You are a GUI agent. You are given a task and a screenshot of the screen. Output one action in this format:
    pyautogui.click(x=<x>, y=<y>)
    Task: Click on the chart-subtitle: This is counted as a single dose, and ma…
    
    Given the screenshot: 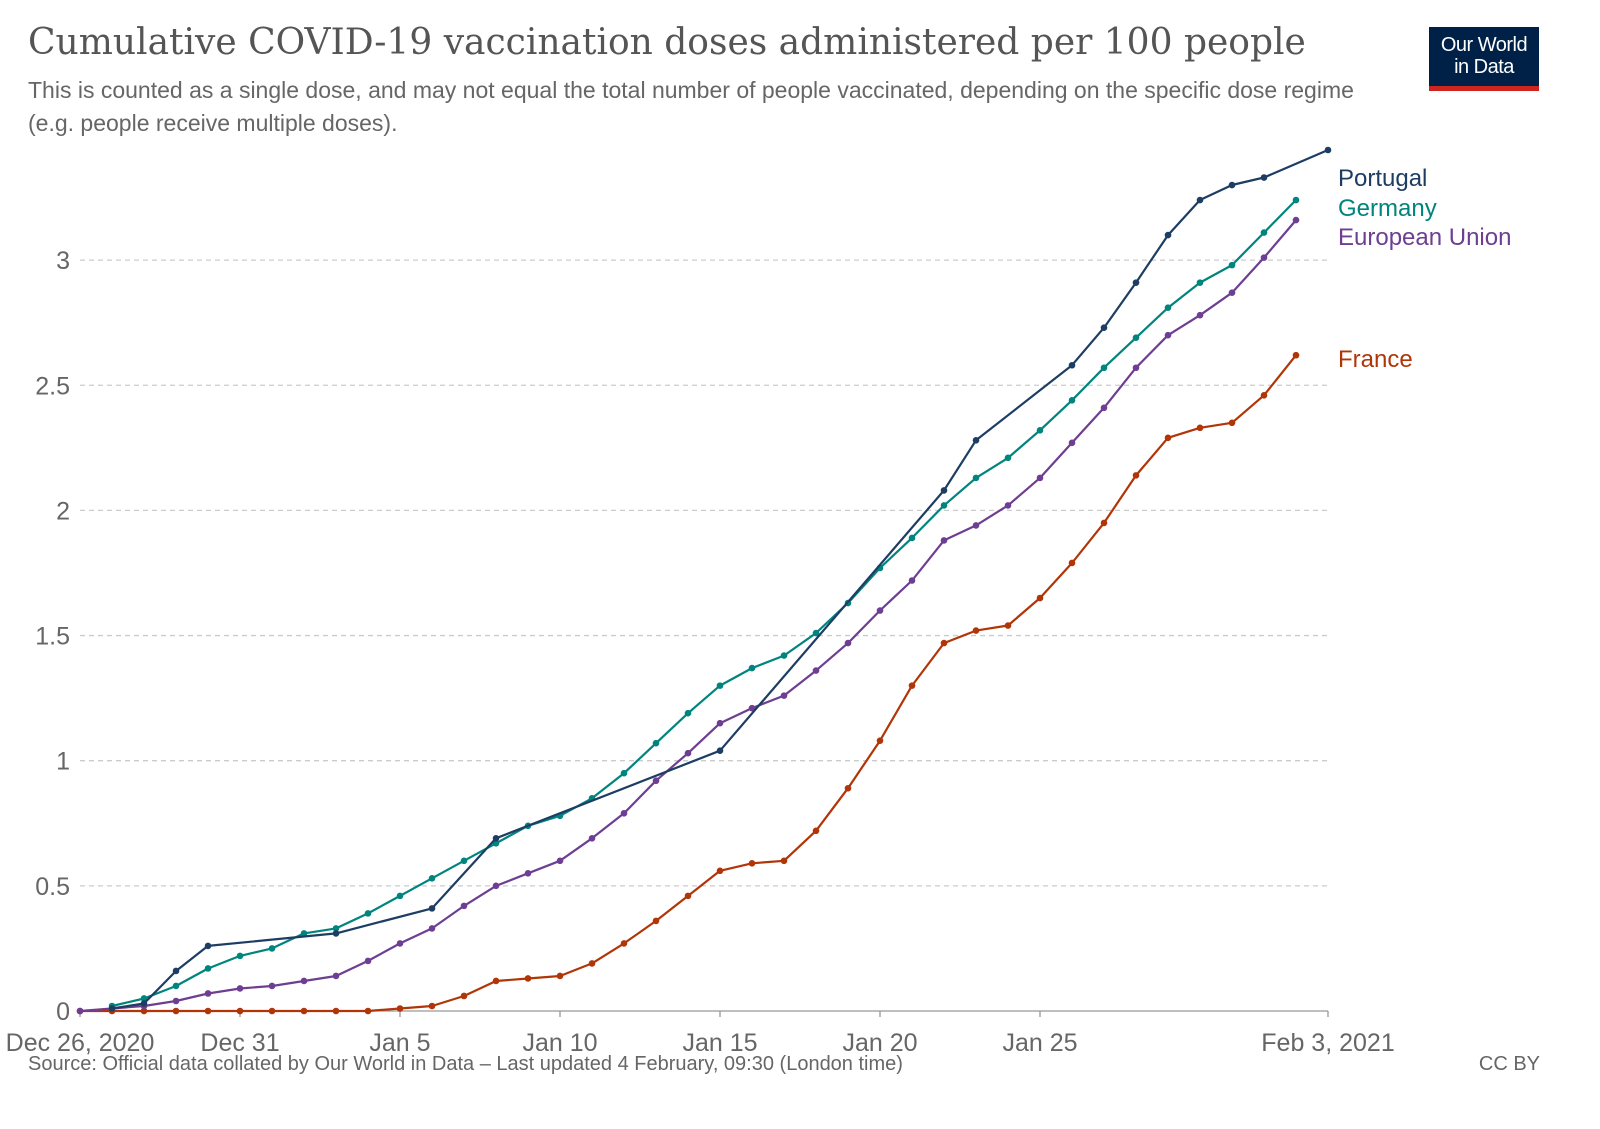 What is the action you would take?
    pyautogui.click(x=691, y=106)
    